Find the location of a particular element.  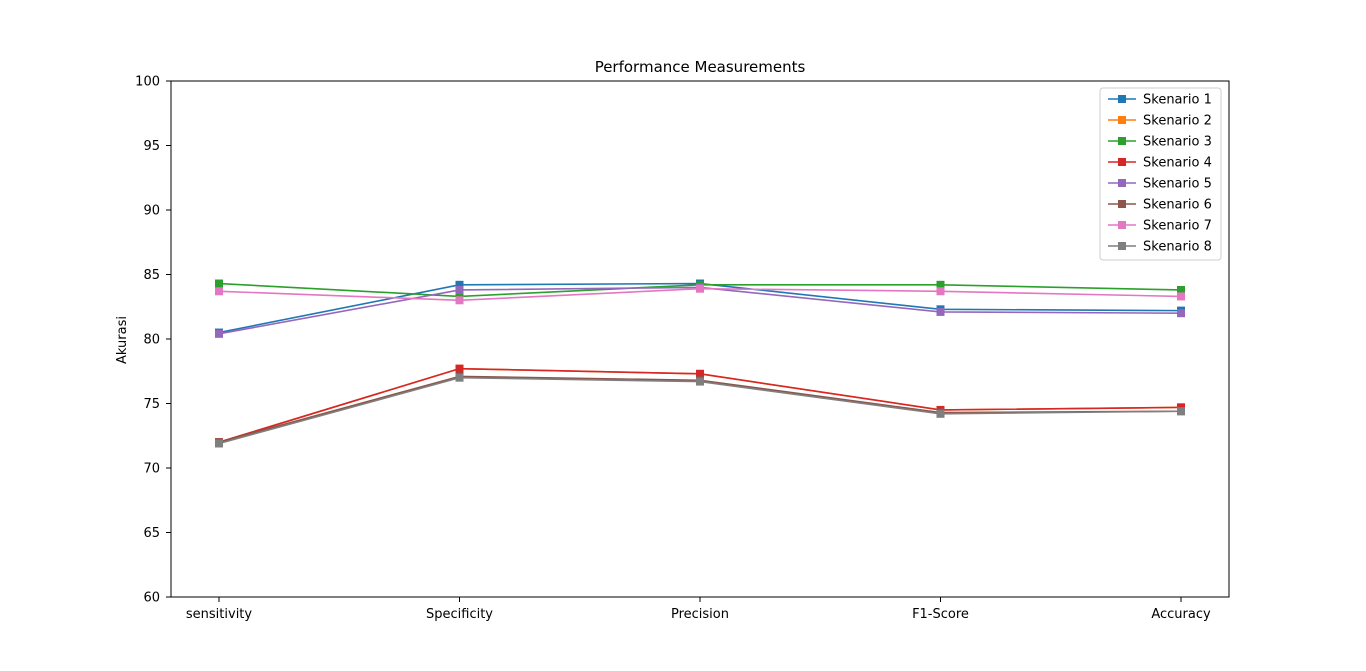

y-tick-label: 65 is located at coordinates (151, 533).